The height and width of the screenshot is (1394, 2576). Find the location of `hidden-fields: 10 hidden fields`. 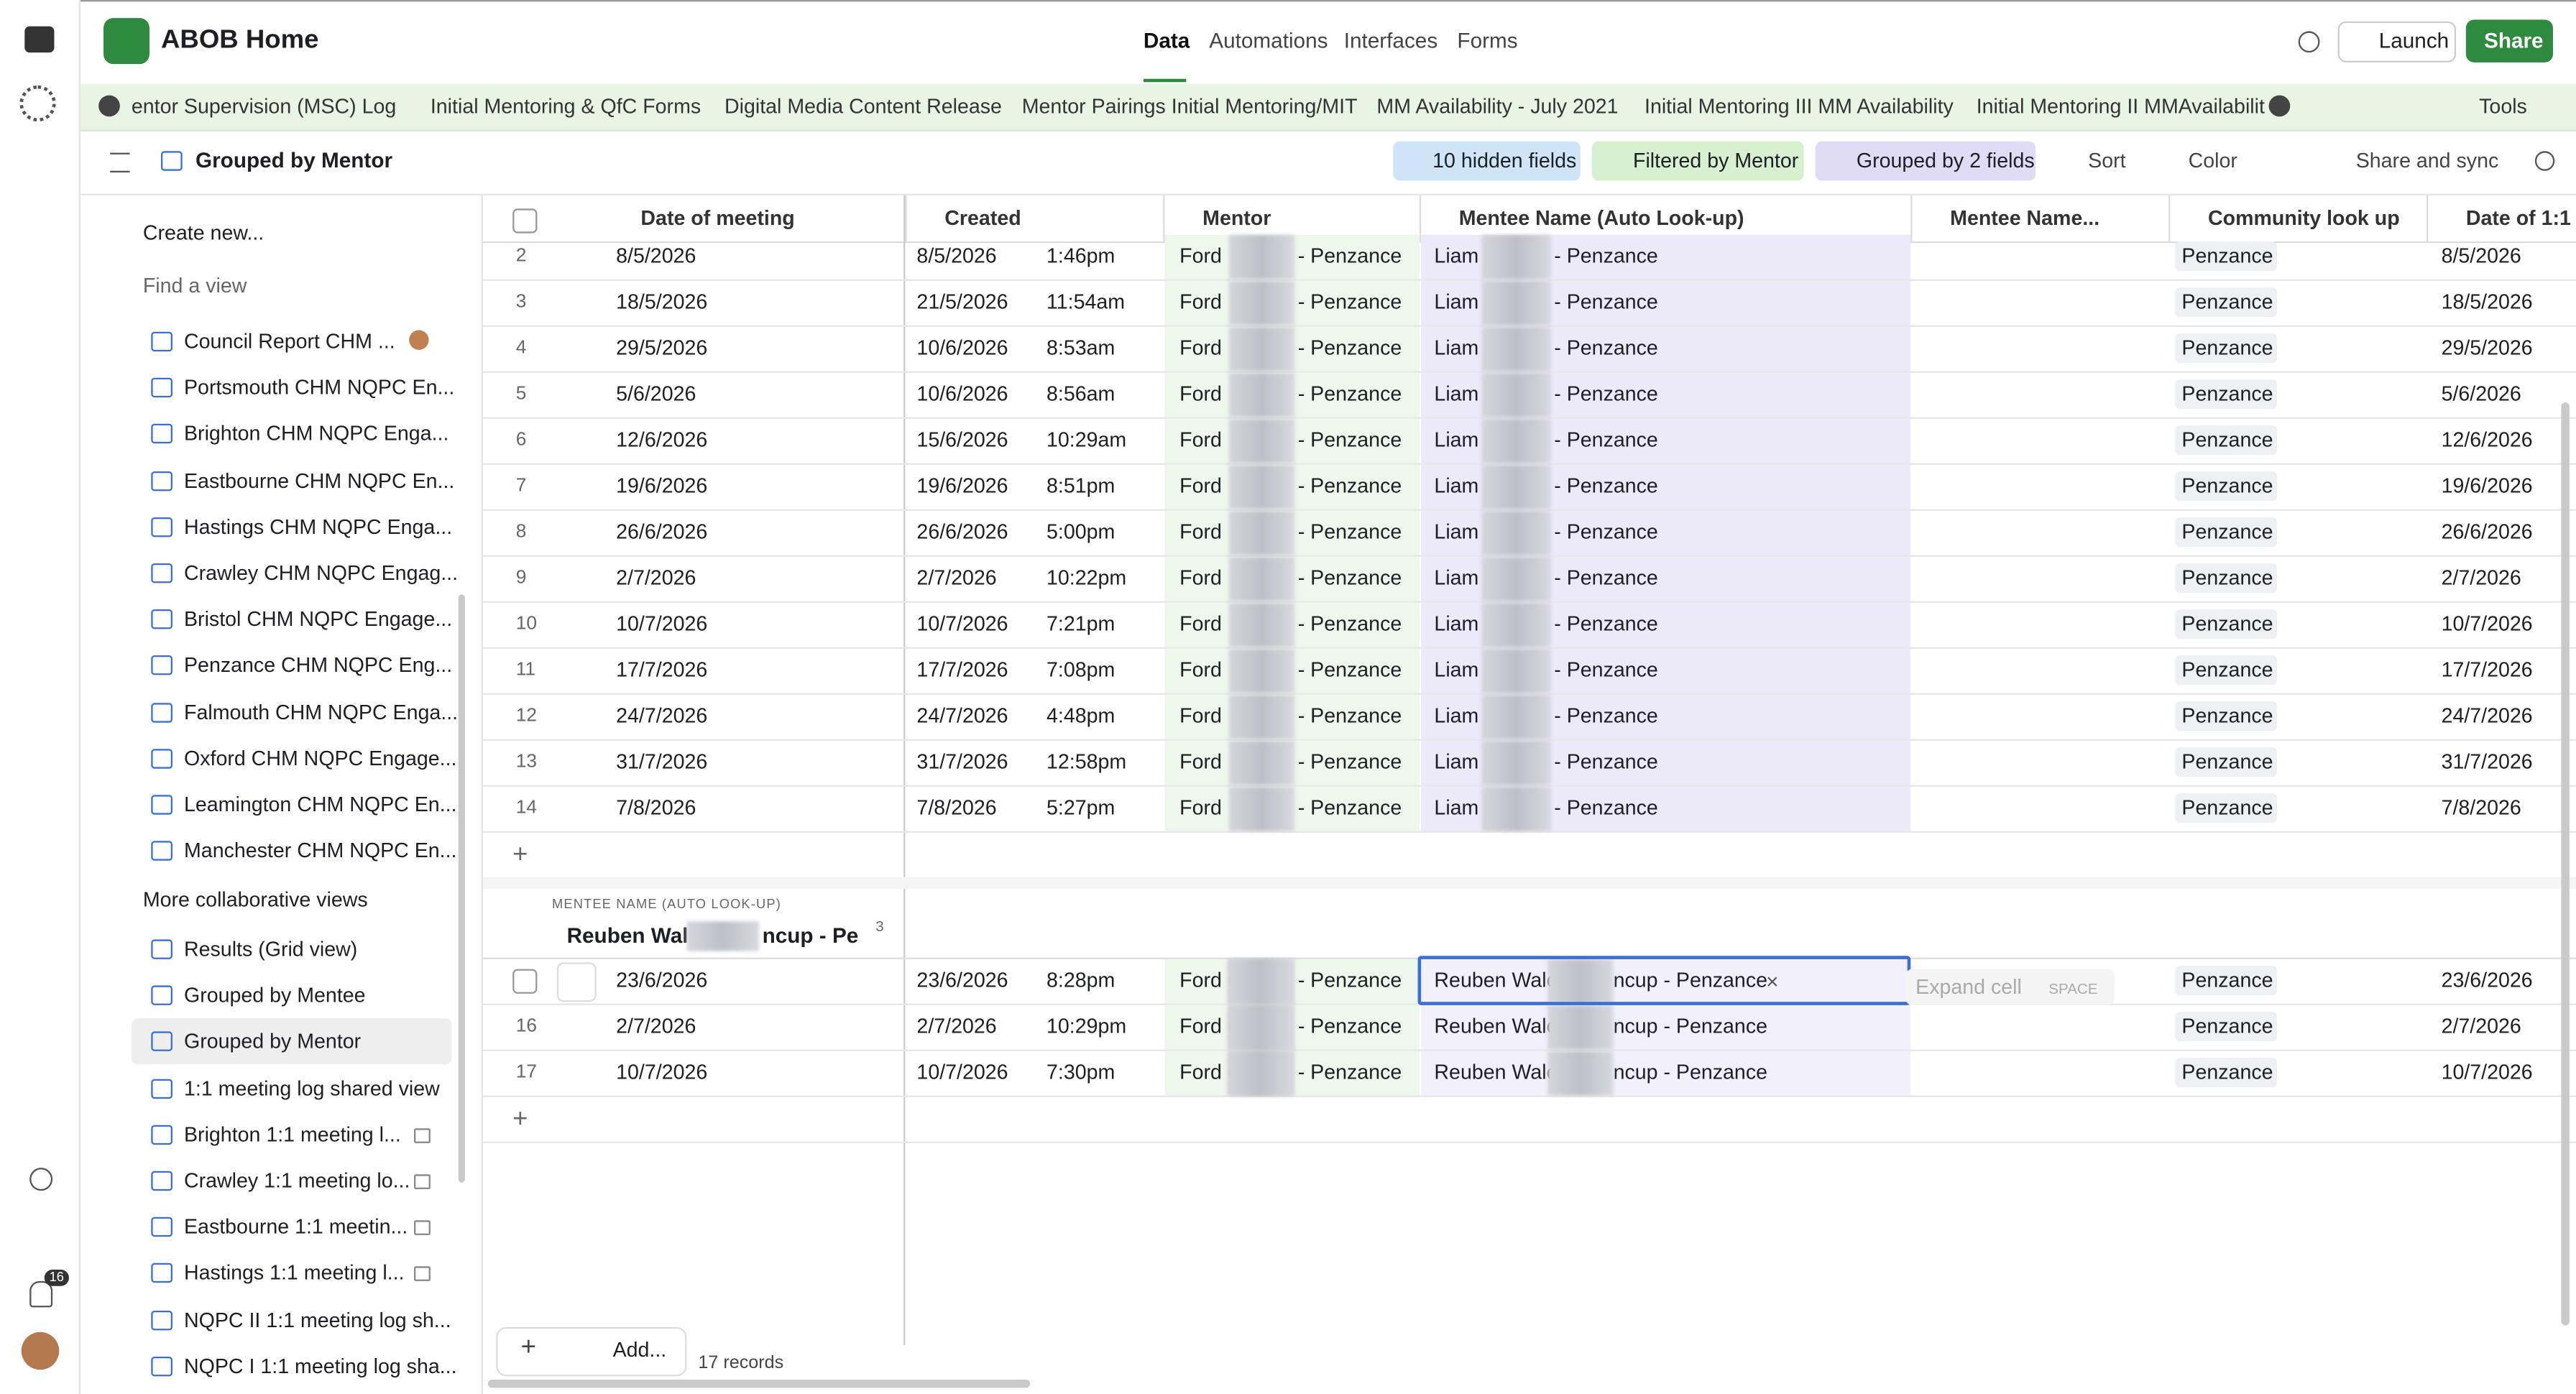

hidden-fields: 10 hidden fields is located at coordinates (1504, 160).